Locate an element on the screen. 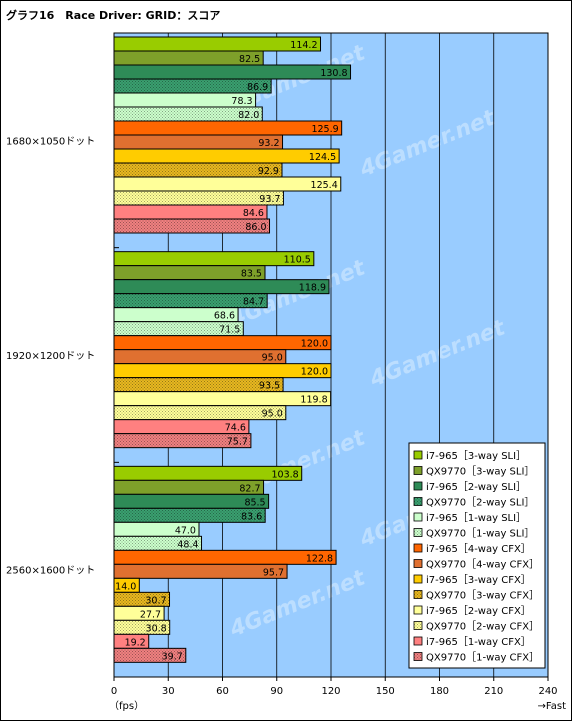 The width and height of the screenshot is (572, 721). bar-value-label: 118.9 is located at coordinates (312, 288).